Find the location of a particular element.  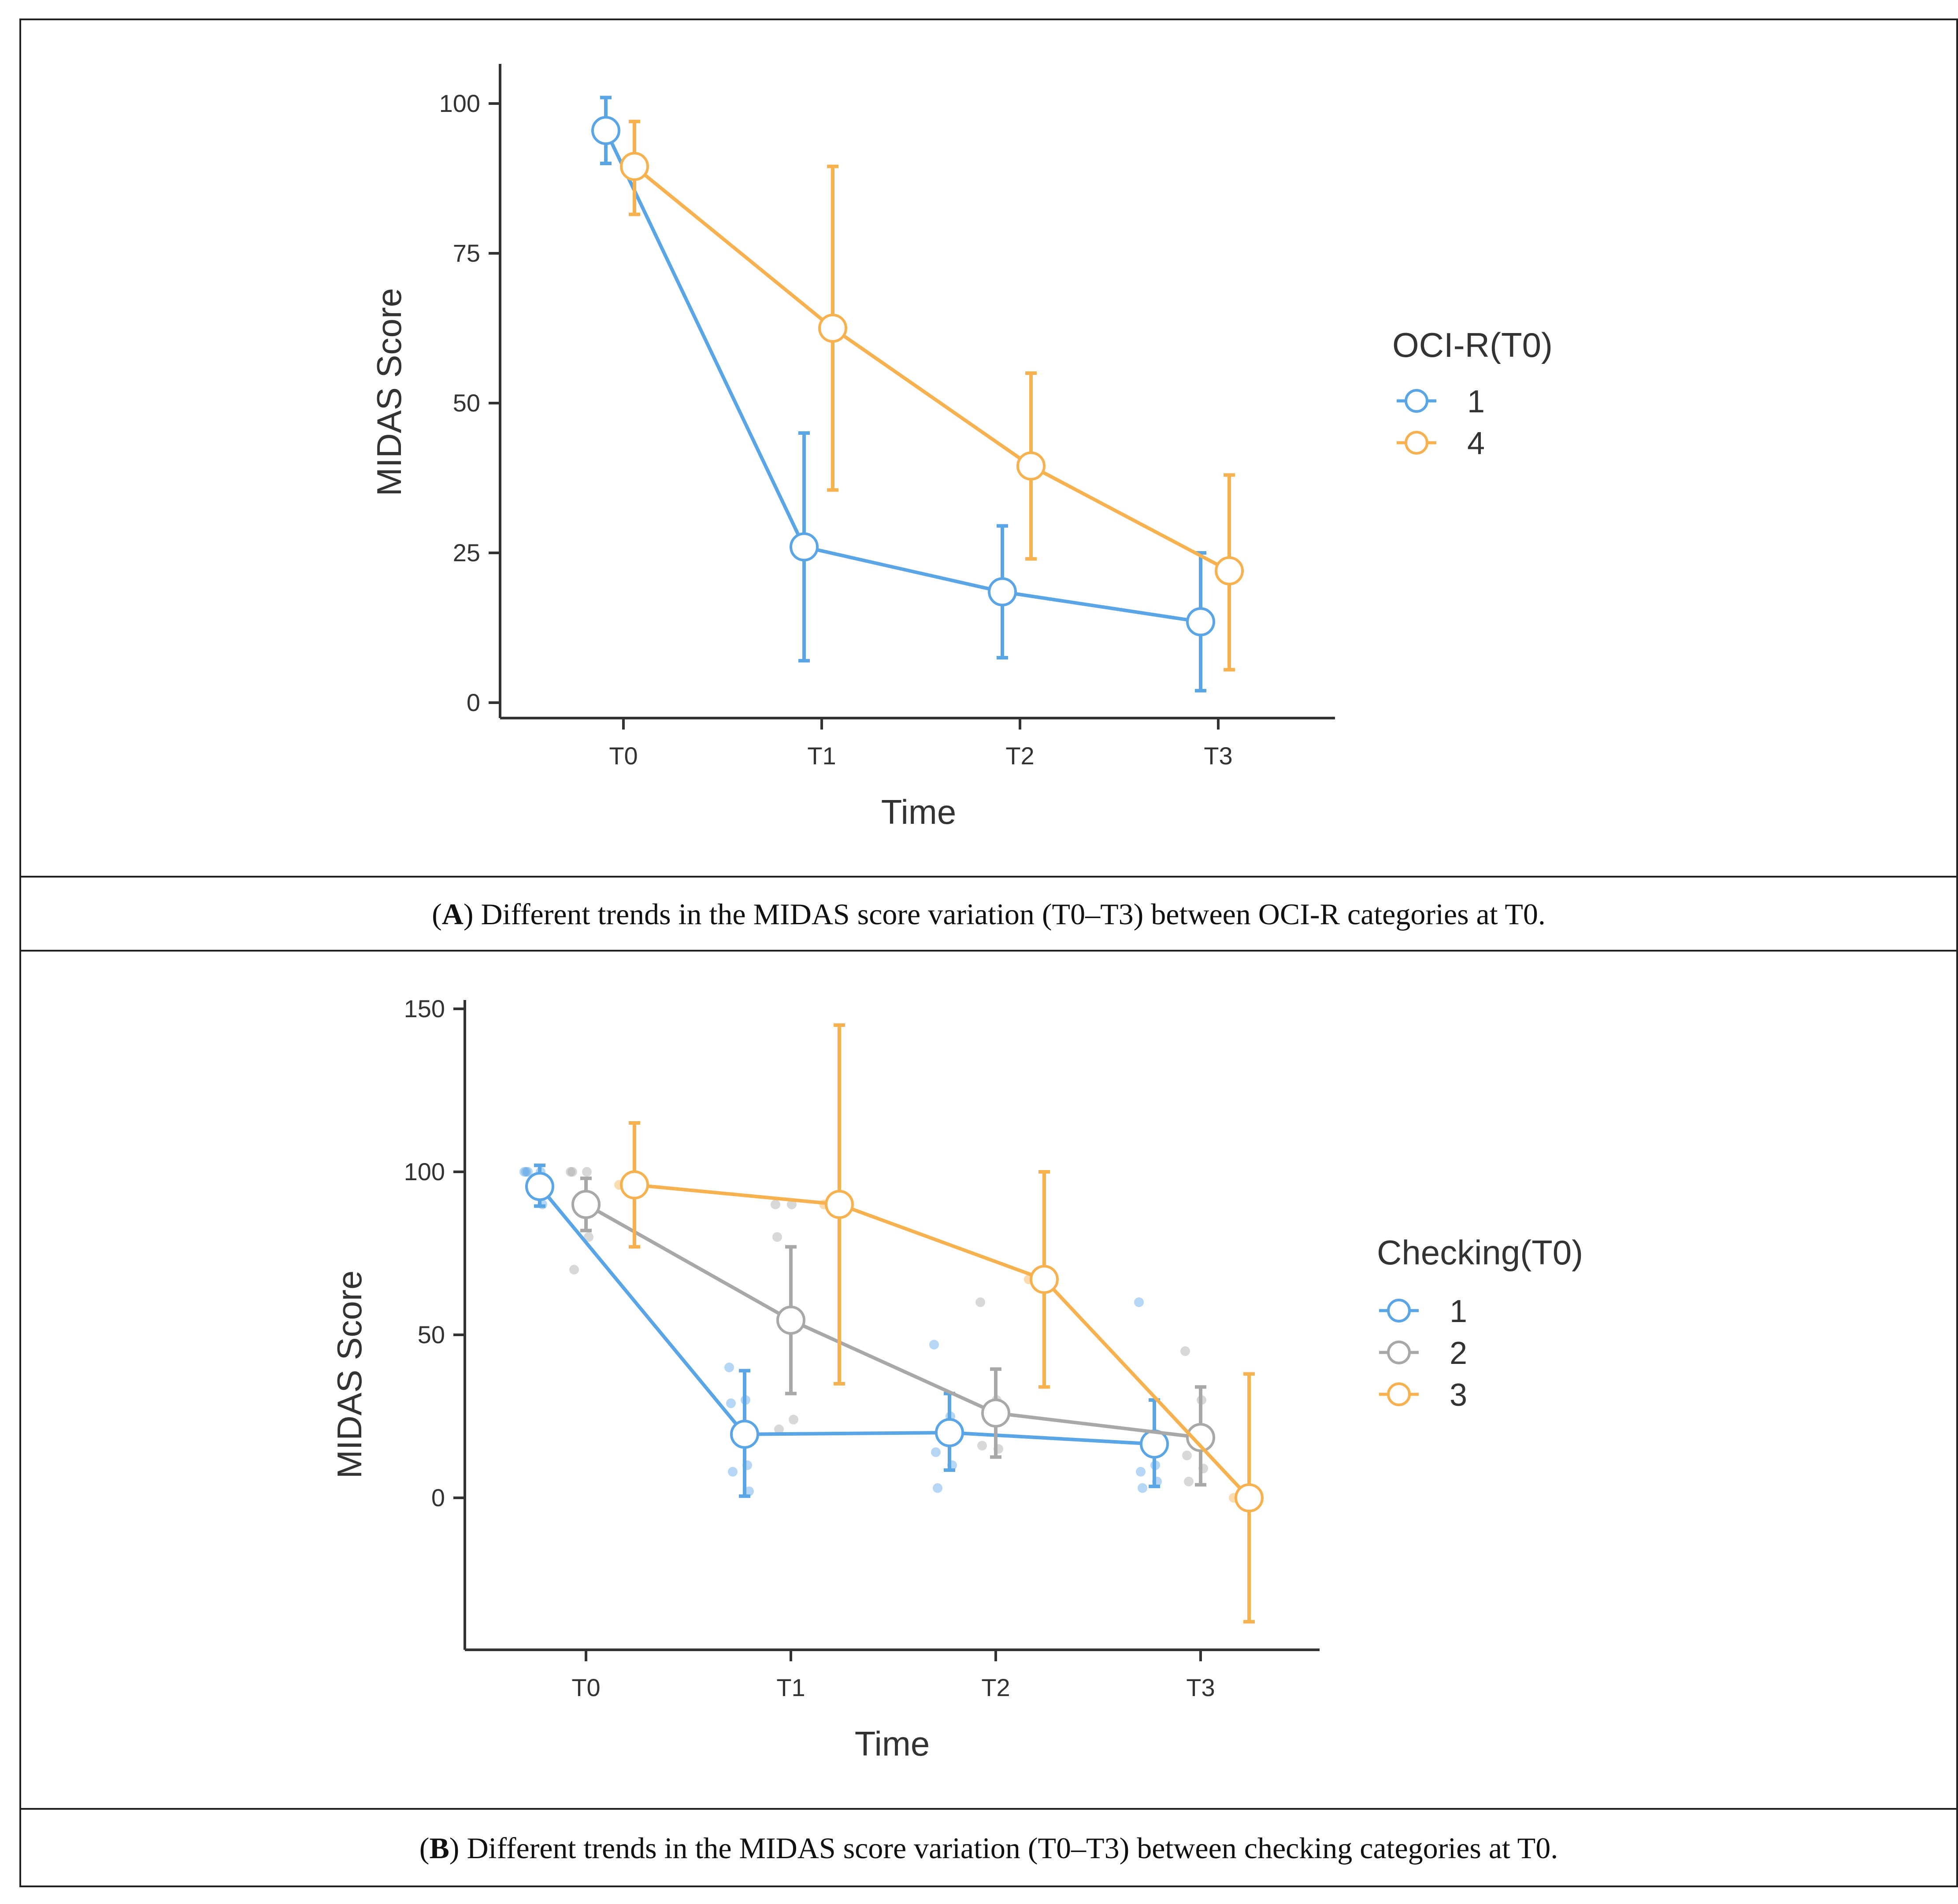

panel-b-legend-title: Checking(T0) is located at coordinates (1480, 1252).